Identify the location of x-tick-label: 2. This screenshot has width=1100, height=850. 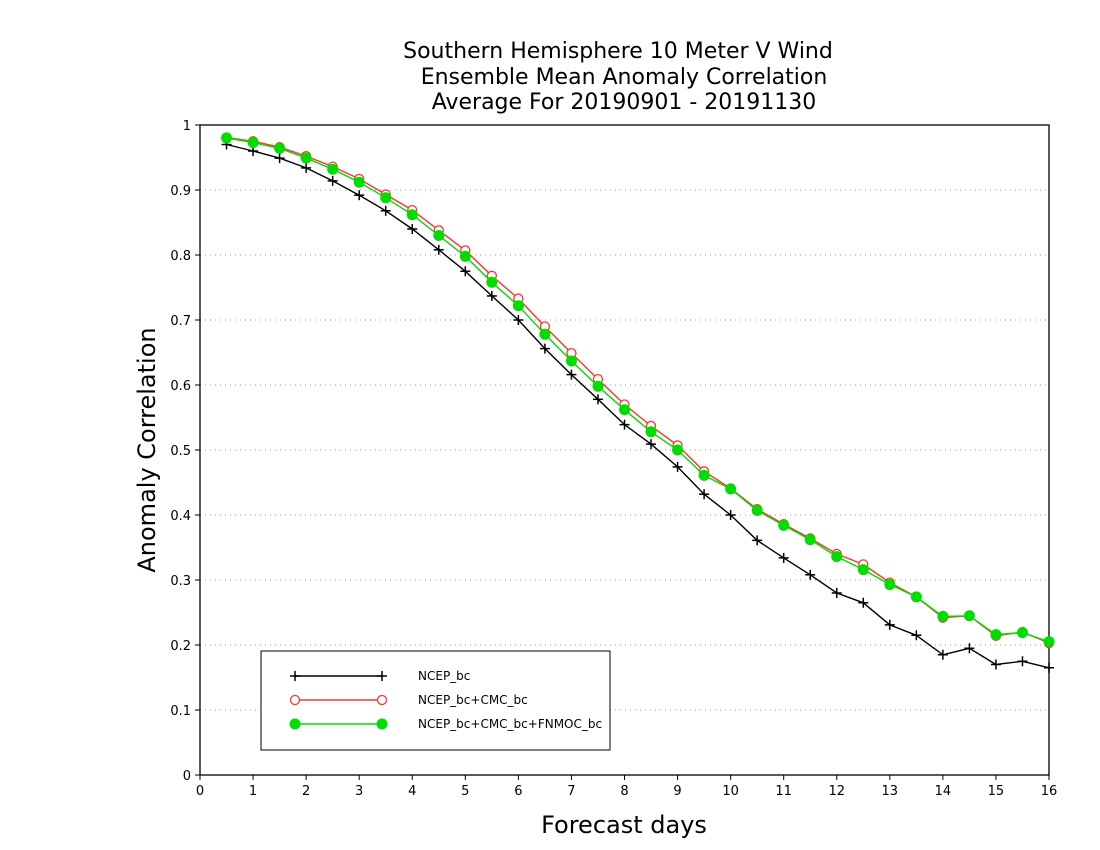
(306, 791).